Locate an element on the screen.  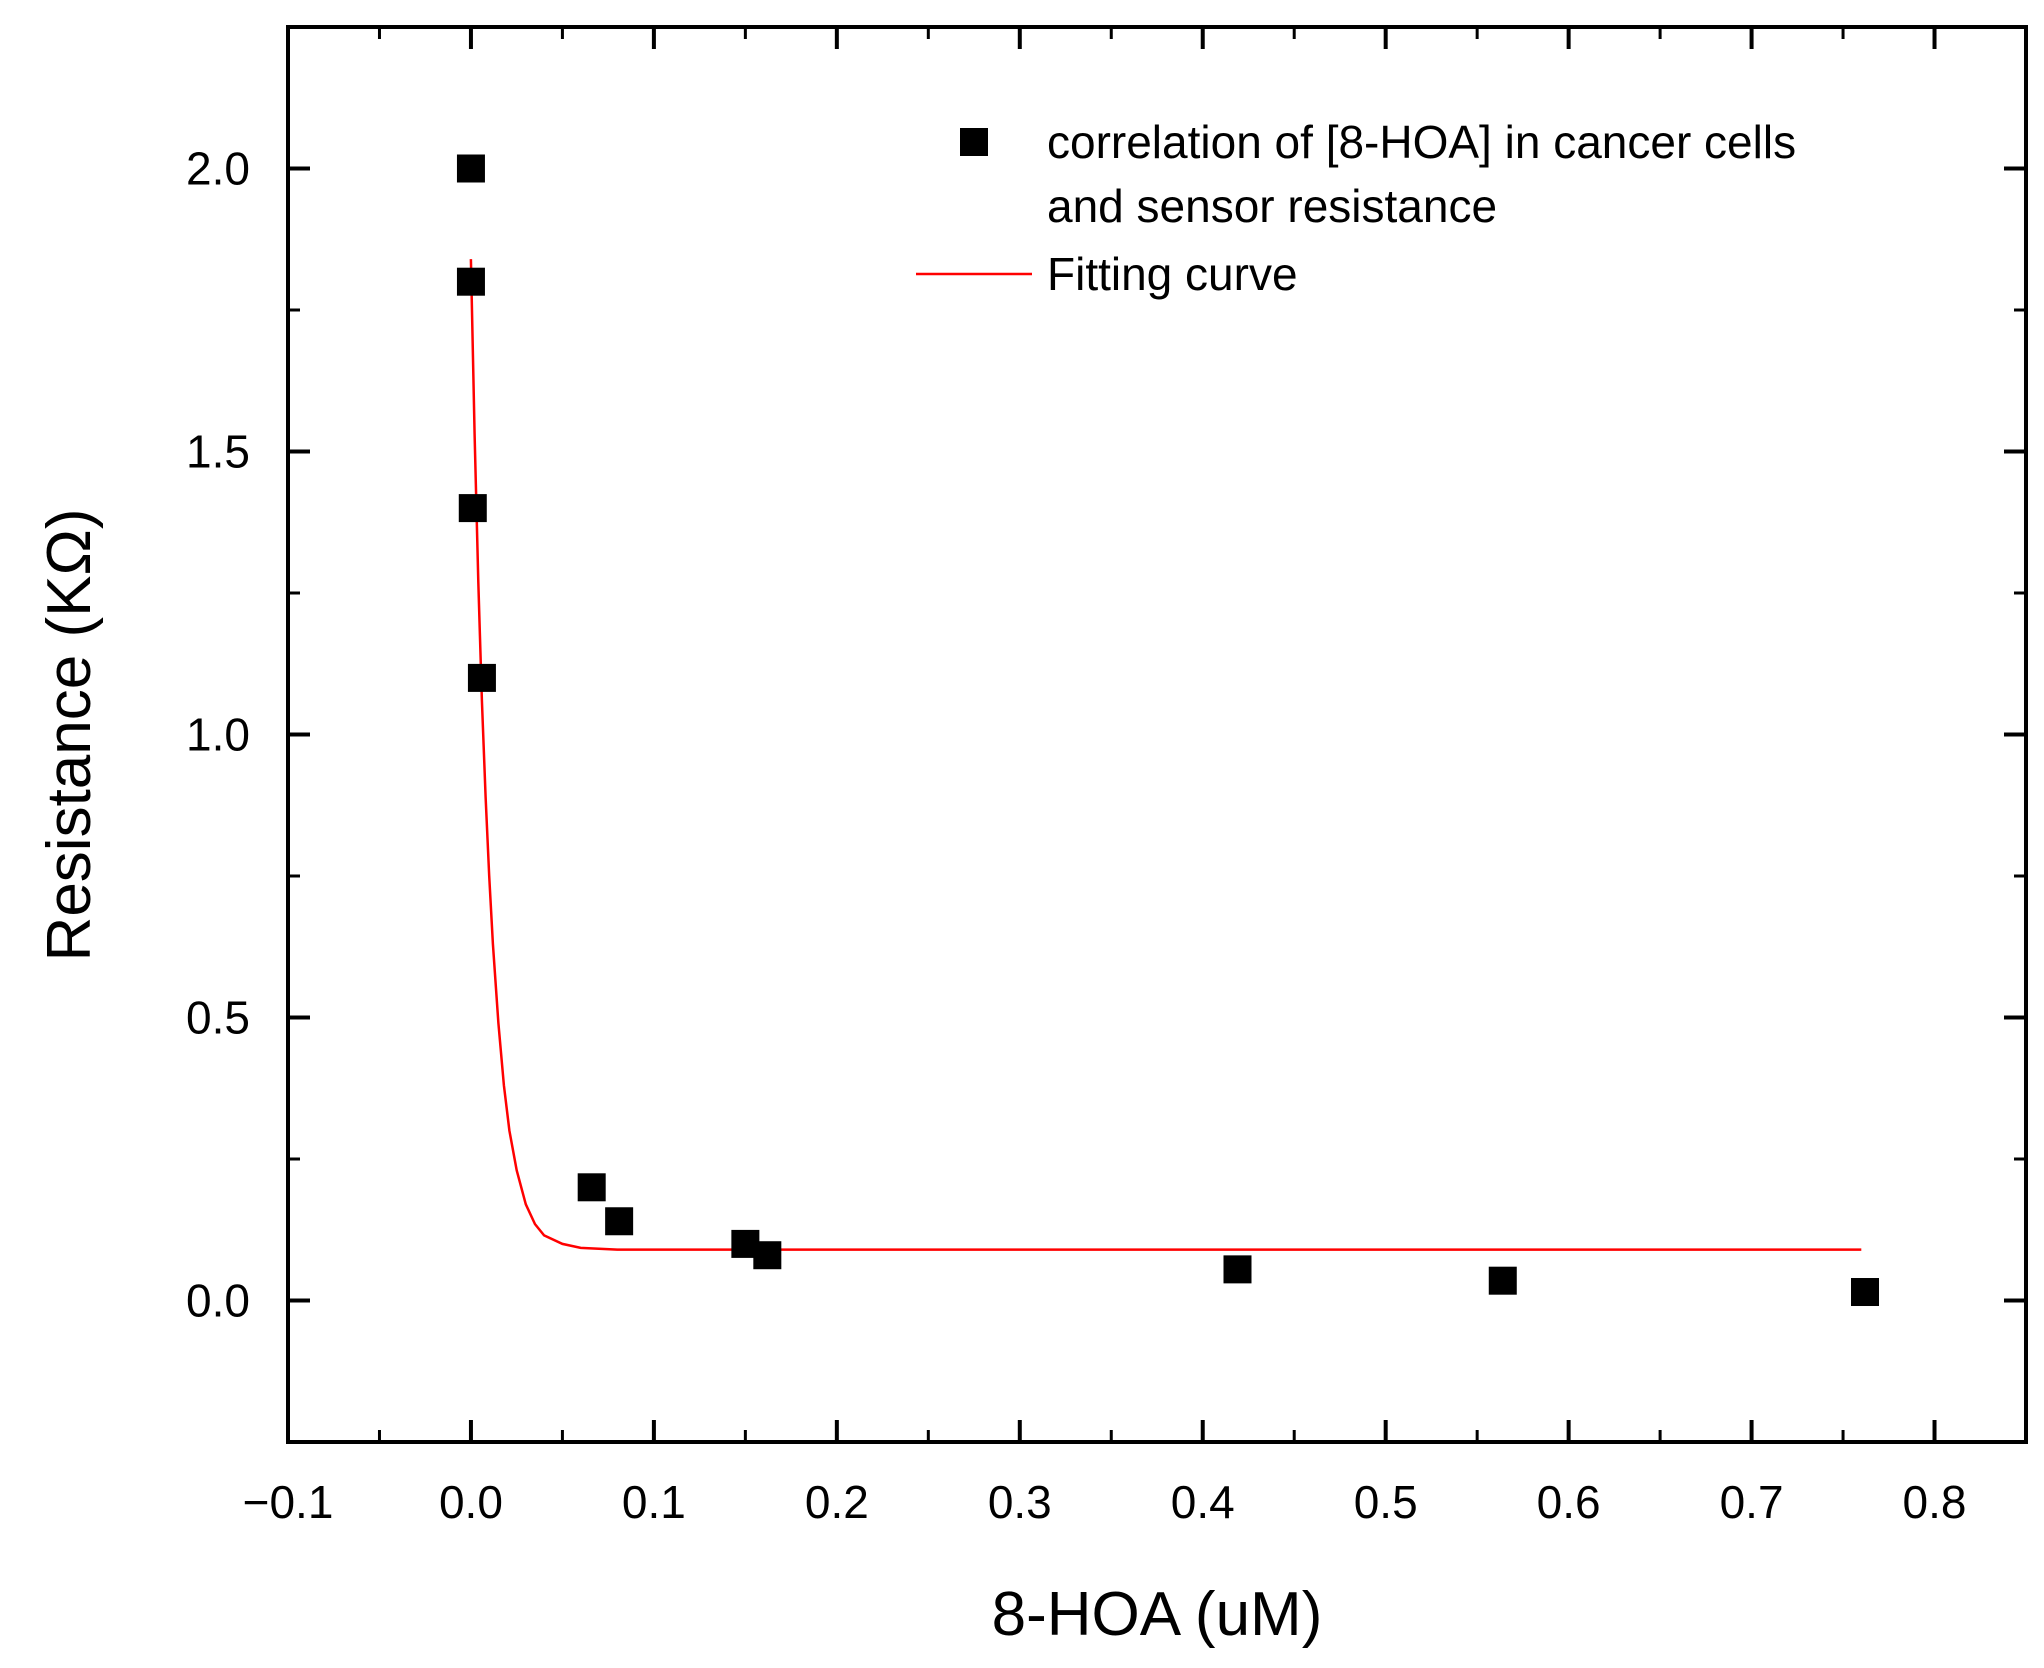
y-tick-label: 1.0 is located at coordinates (218, 735).